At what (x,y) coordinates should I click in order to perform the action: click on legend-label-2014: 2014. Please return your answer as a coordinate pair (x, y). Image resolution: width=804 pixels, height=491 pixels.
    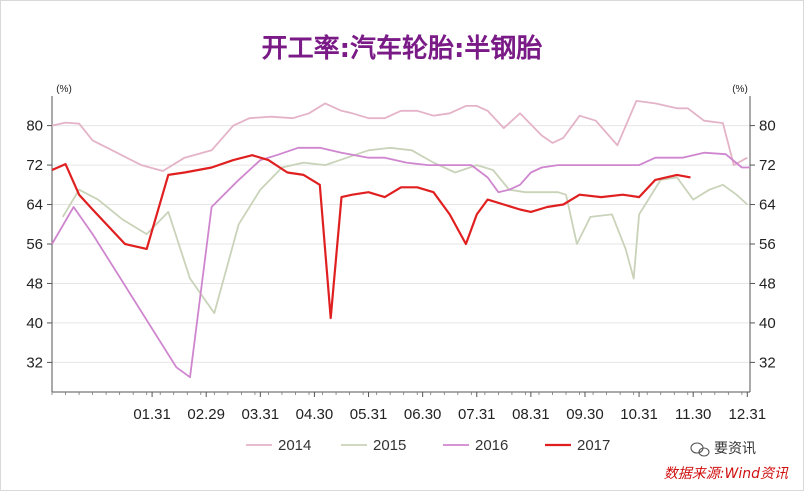
    Looking at the image, I should click on (294, 445).